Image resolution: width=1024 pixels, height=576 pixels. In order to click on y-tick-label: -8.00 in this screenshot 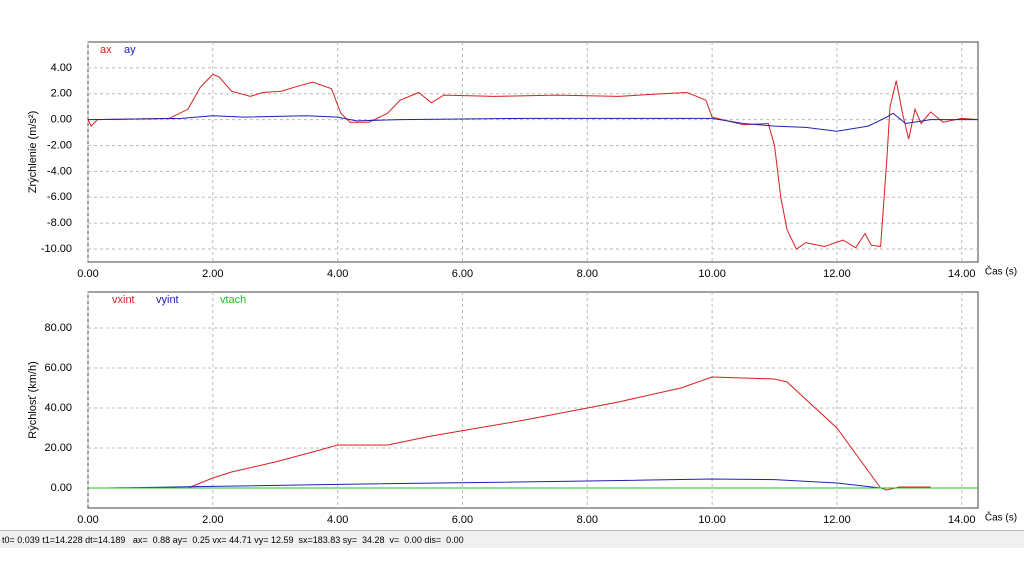, I will do `click(59, 223)`.